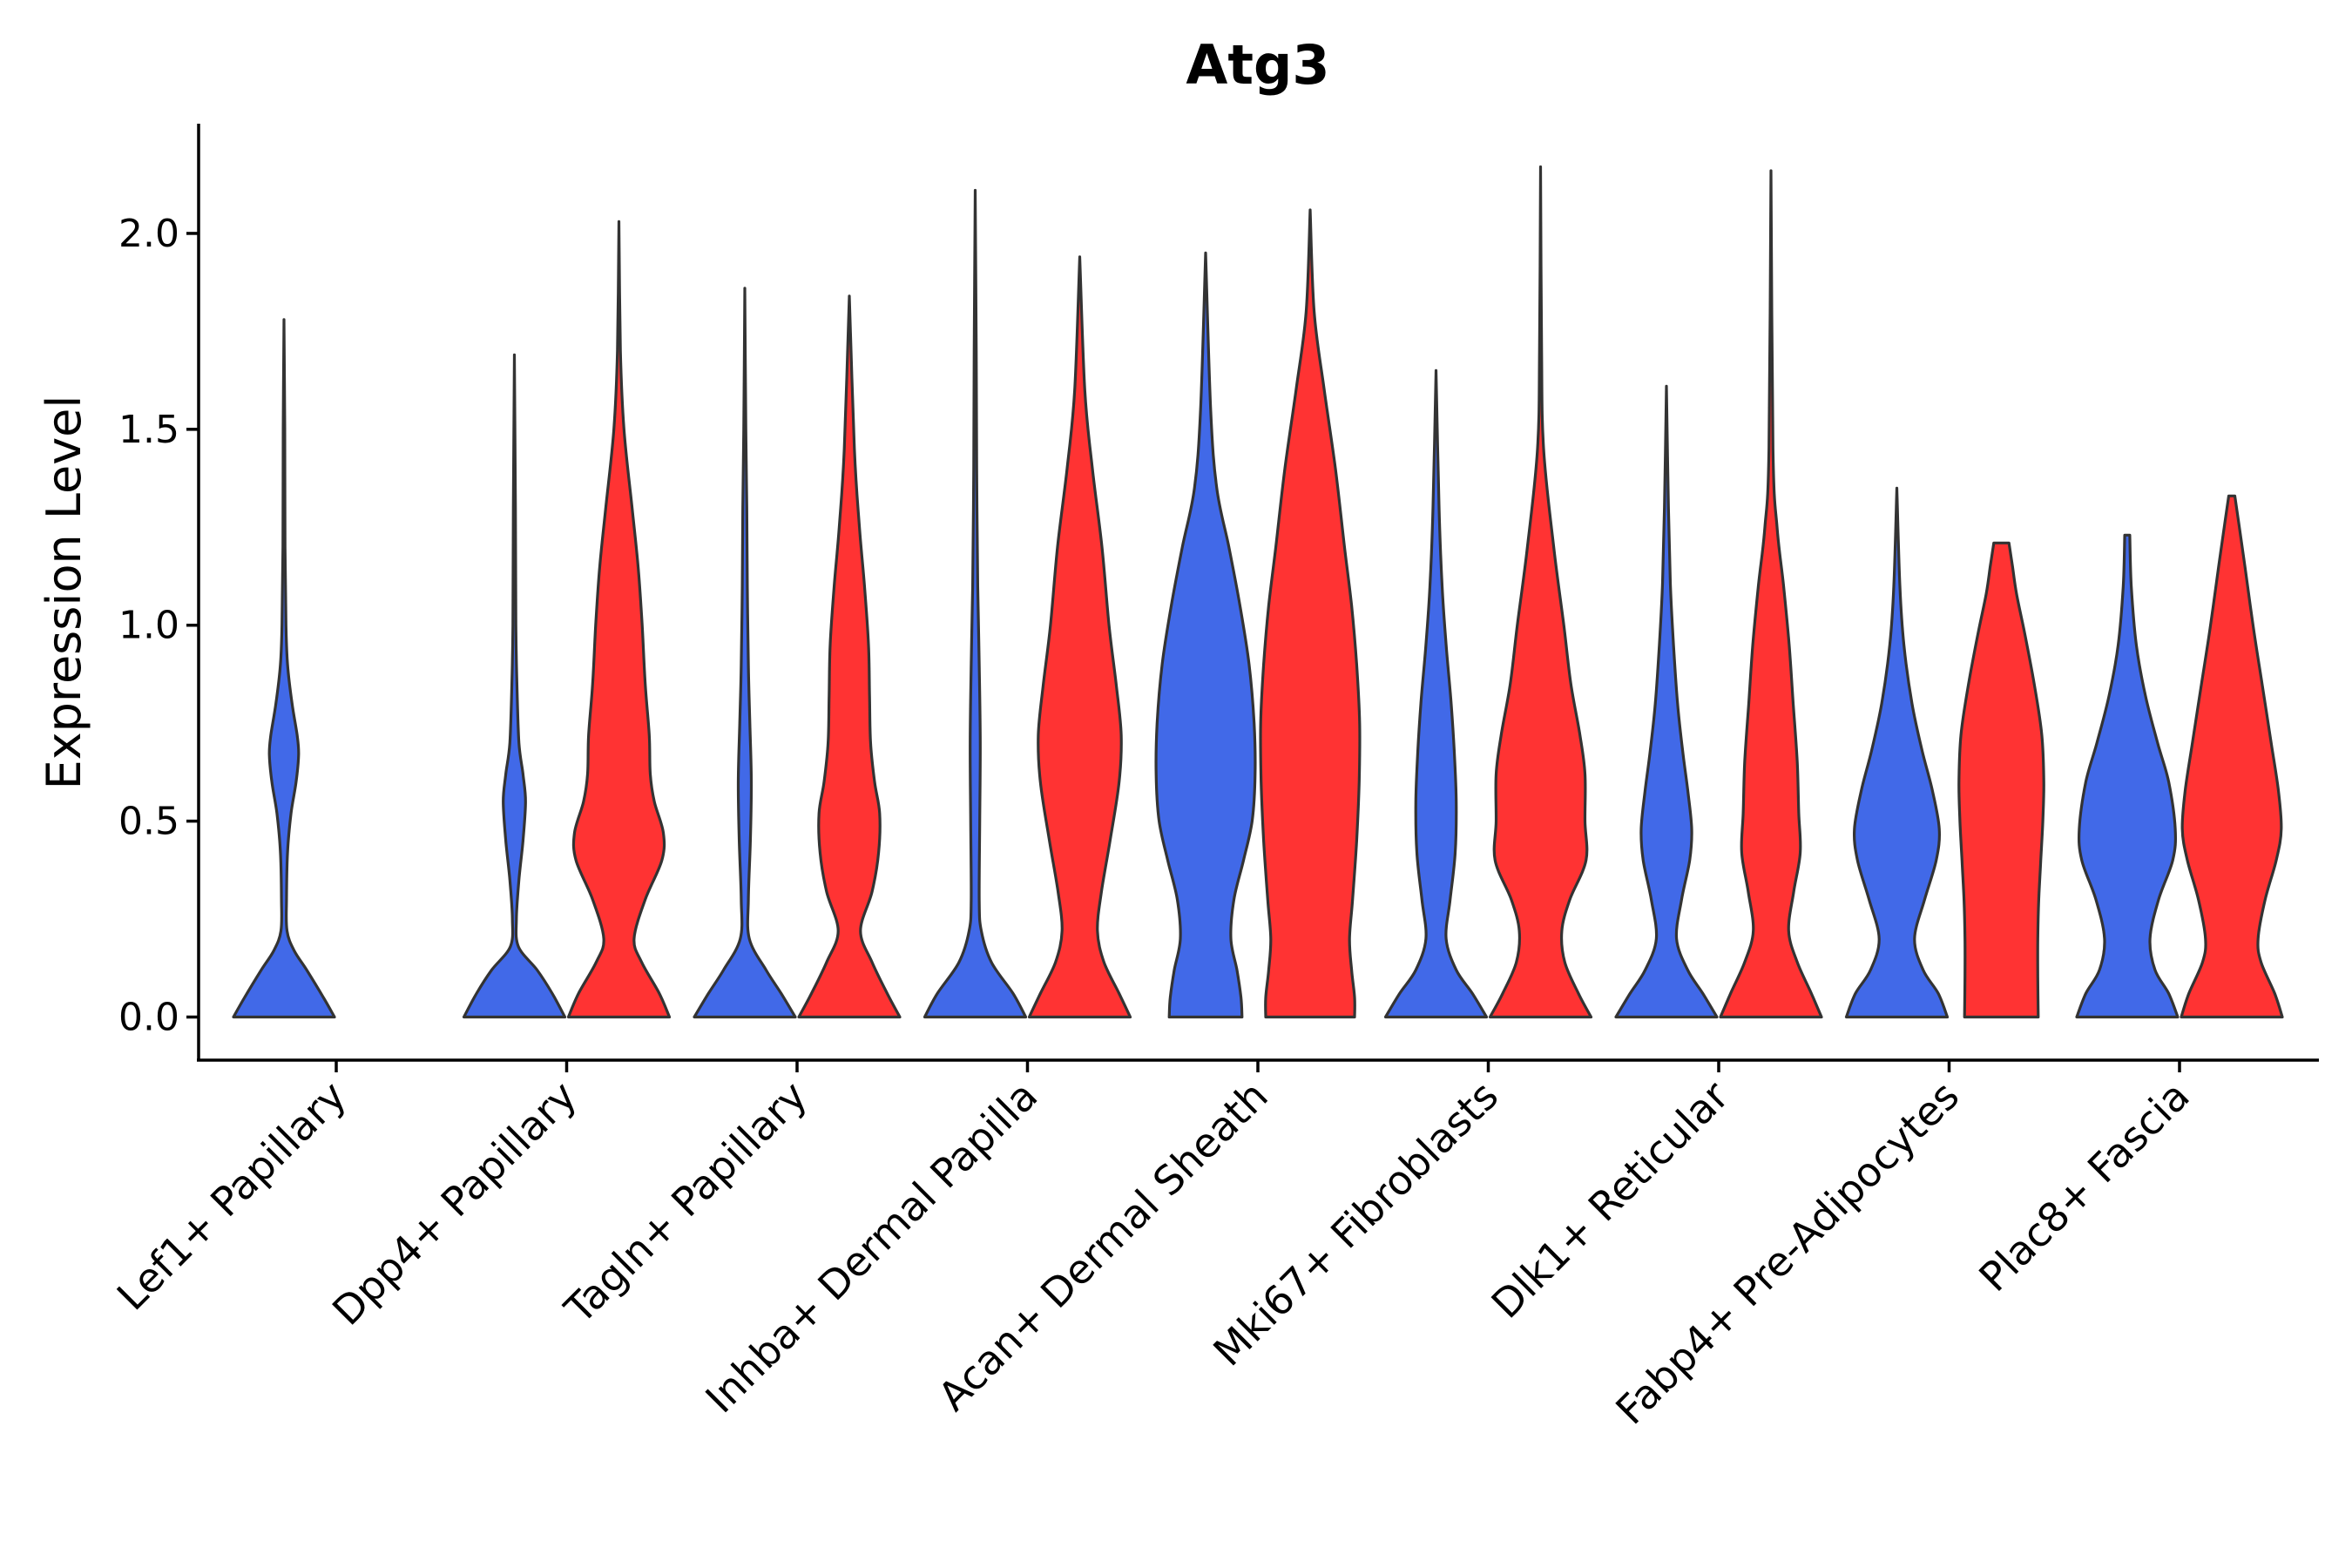  I want to click on y-tick-label: 0.0, so click(148, 1018).